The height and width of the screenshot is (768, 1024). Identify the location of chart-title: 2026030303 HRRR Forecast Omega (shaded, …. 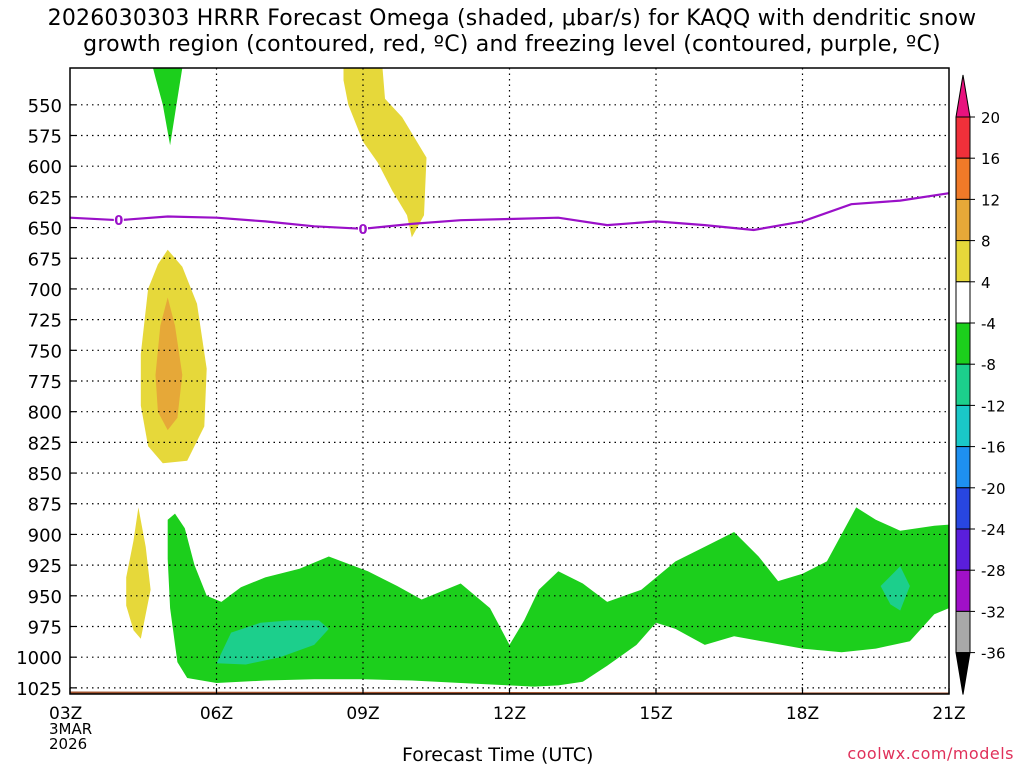
(512, 32).